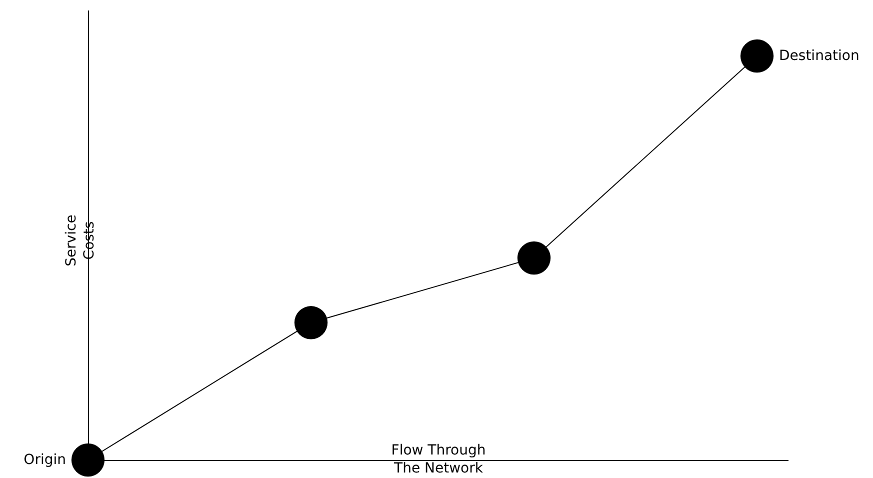 The width and height of the screenshot is (873, 478). I want to click on x-axis-title: Flow Through The Network, so click(438, 459).